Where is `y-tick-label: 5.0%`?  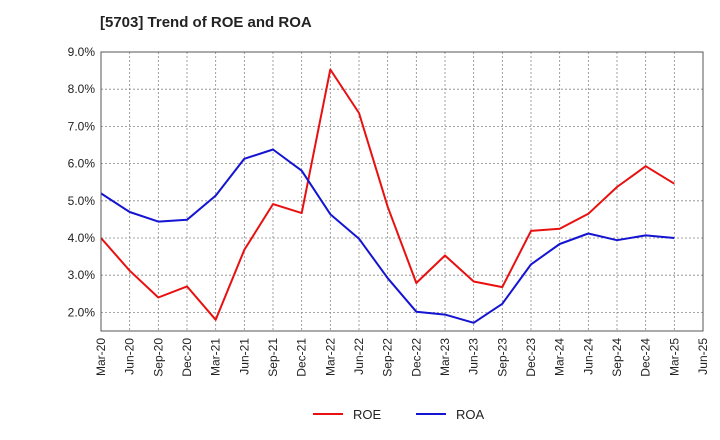 y-tick-label: 5.0% is located at coordinates (82, 201).